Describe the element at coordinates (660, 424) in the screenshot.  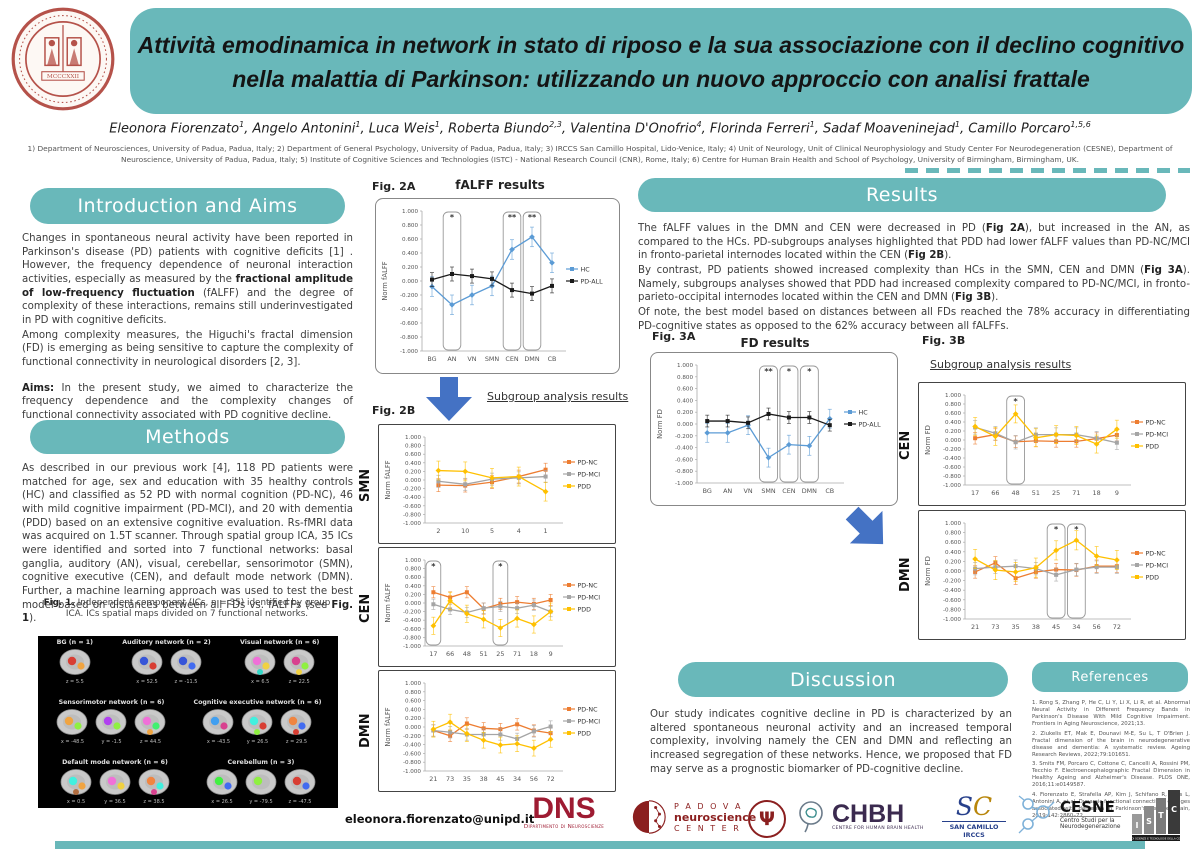
I see `svg-text: Norm FD` at that location.